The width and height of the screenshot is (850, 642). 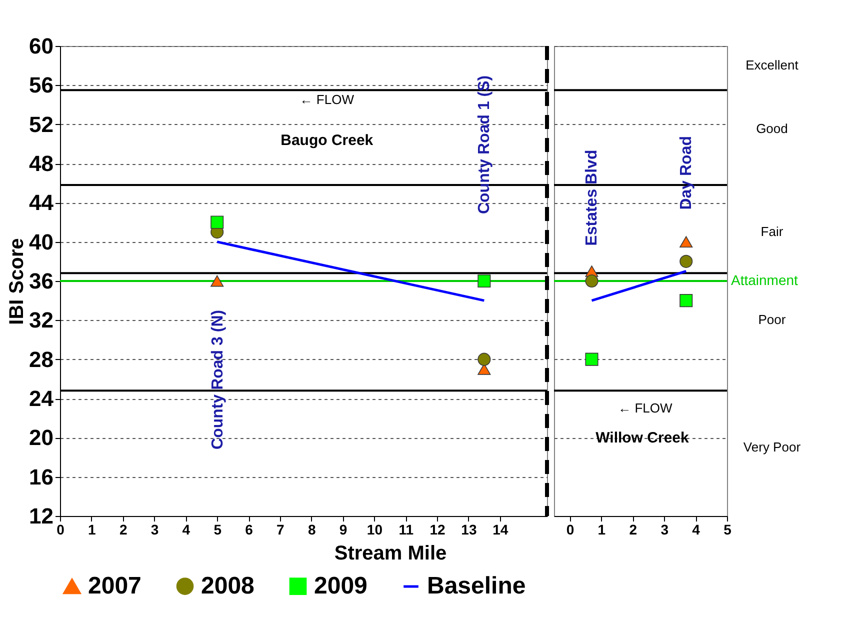 I want to click on x-axis-title: Stream Mile, so click(x=390, y=553).